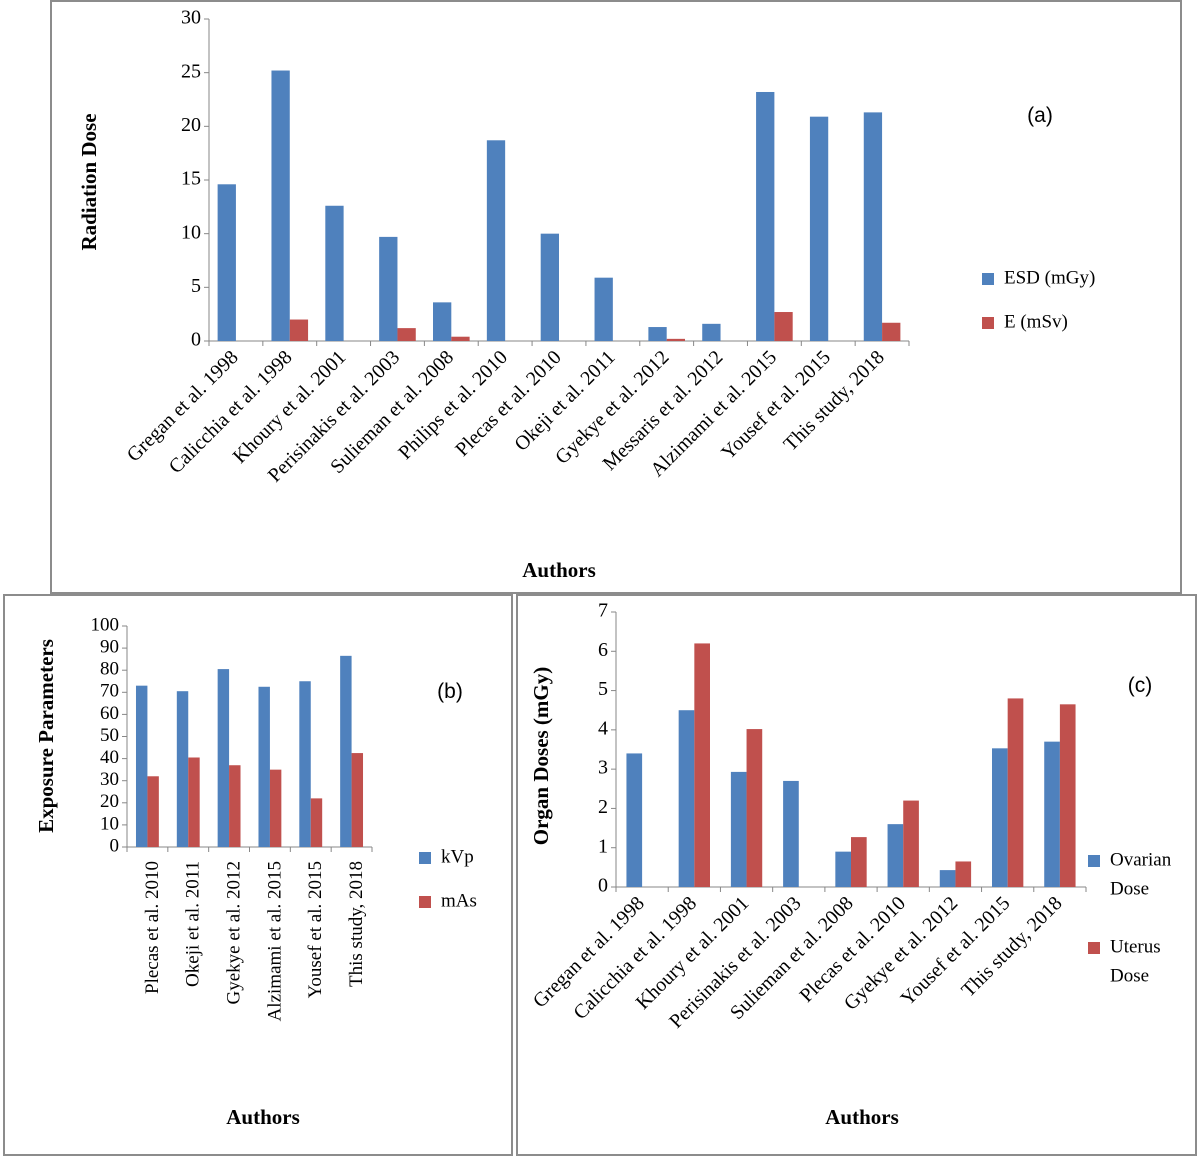 The image size is (1200, 1160). What do you see at coordinates (105, 624) in the screenshot?
I see `y-tick-label: 100` at bounding box center [105, 624].